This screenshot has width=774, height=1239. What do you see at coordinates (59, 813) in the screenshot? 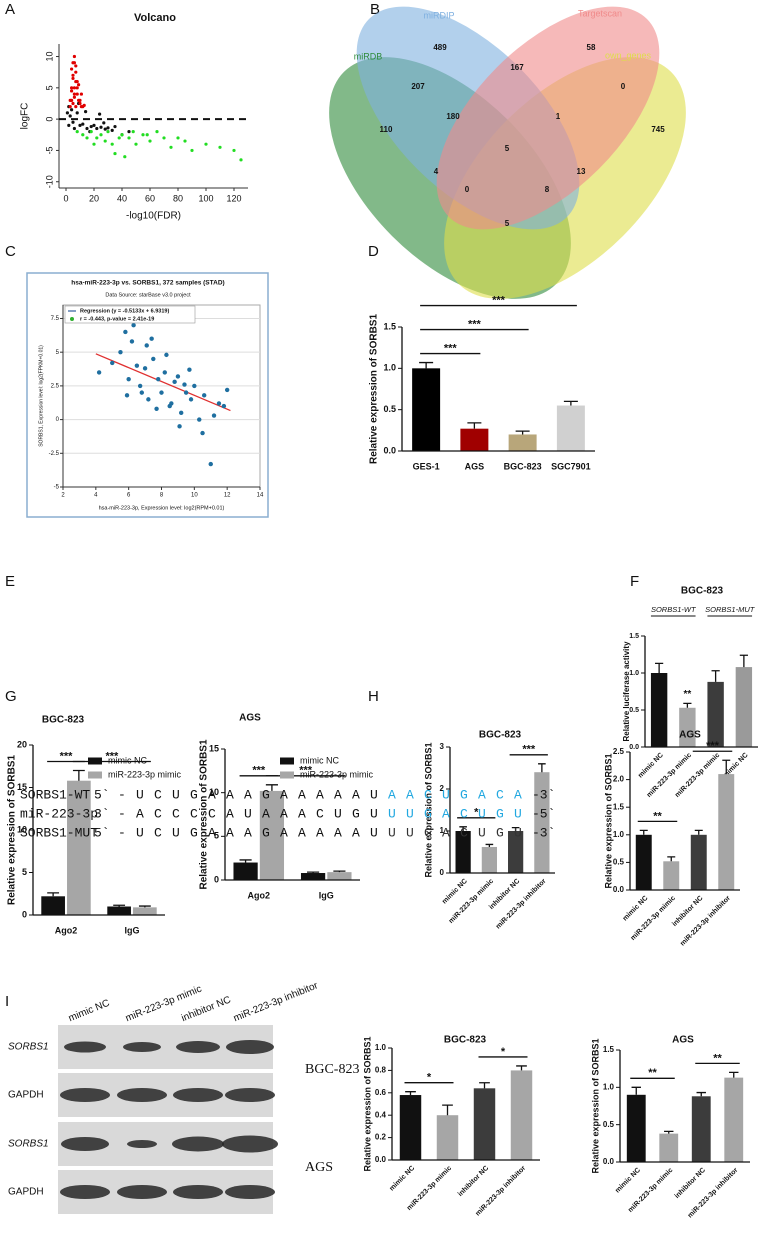
I see `sequence-name: miR-223-3p` at bounding box center [59, 813].